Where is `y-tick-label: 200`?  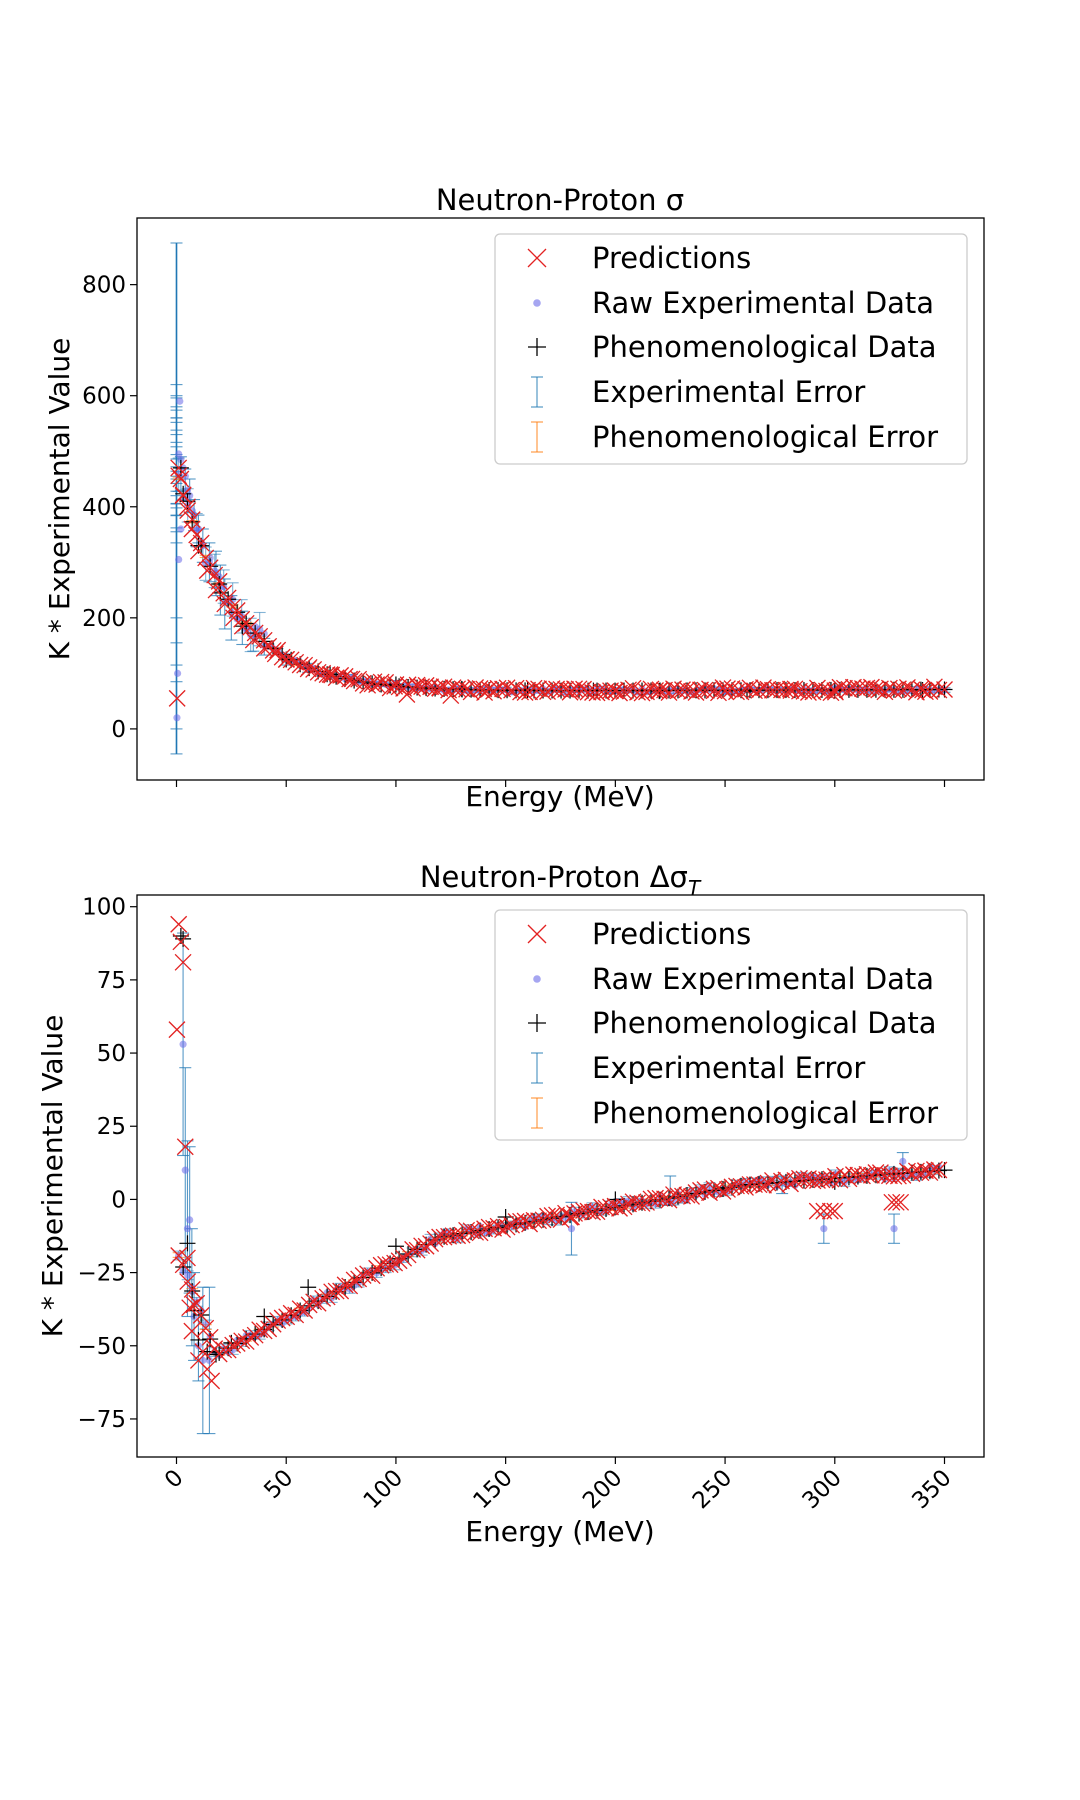 y-tick-label: 200 is located at coordinates (104, 619).